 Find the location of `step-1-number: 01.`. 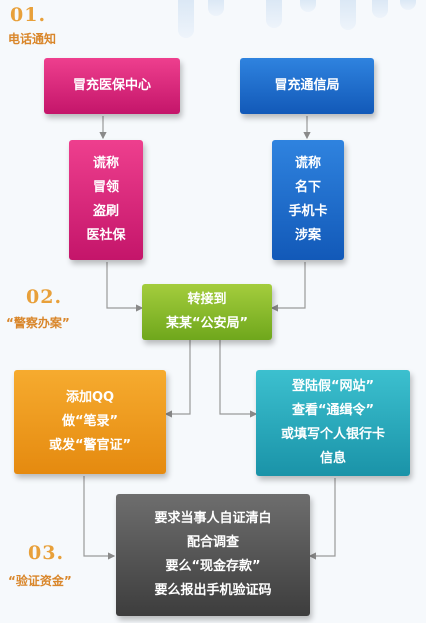

step-1-number: 01. is located at coordinates (28, 15).